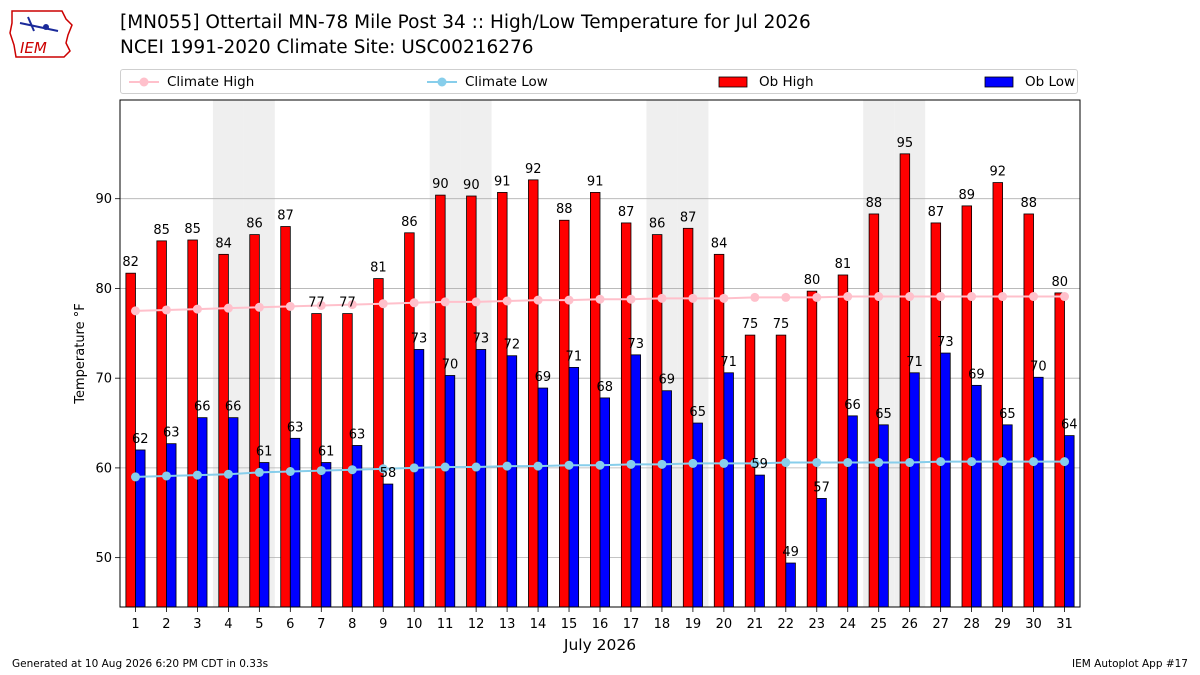 This screenshot has width=1200, height=675. Describe the element at coordinates (1002, 624) in the screenshot. I see `x-tick-label: 29` at that location.